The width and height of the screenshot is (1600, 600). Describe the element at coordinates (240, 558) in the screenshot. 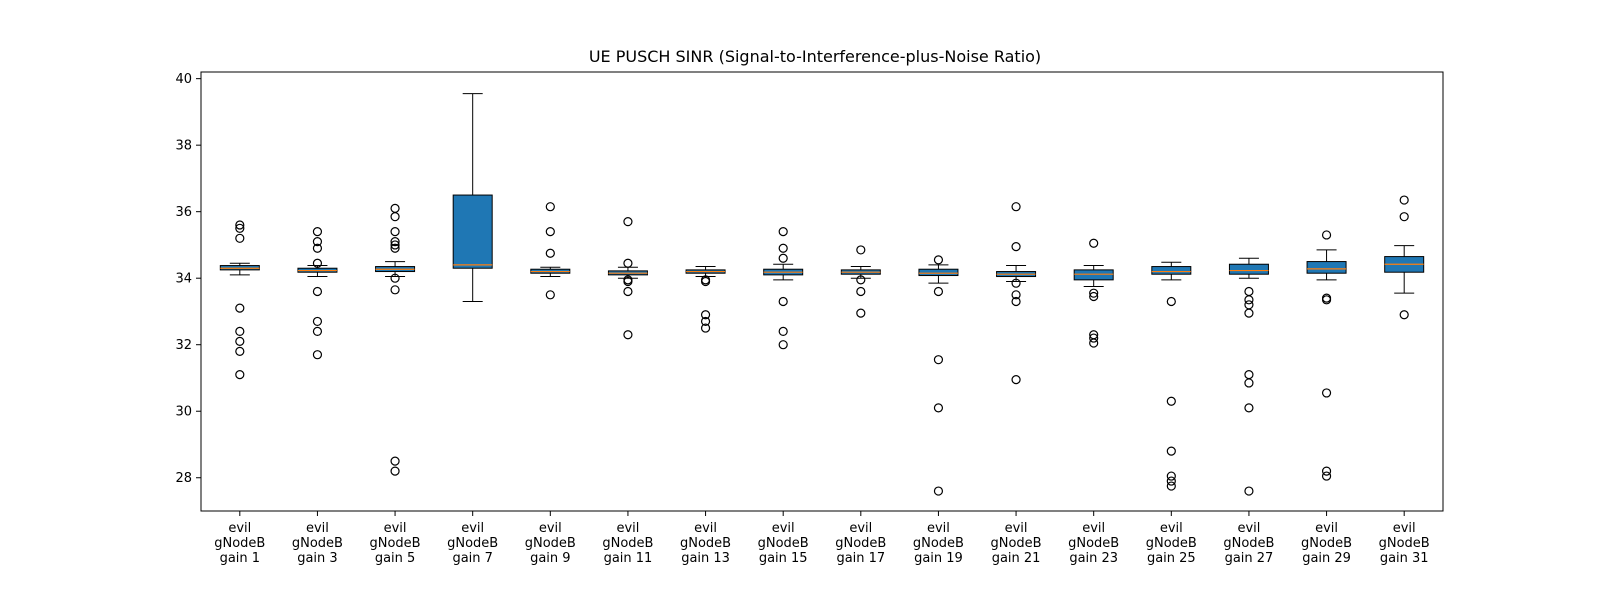

I see `x-category-label: gain 1` at that location.